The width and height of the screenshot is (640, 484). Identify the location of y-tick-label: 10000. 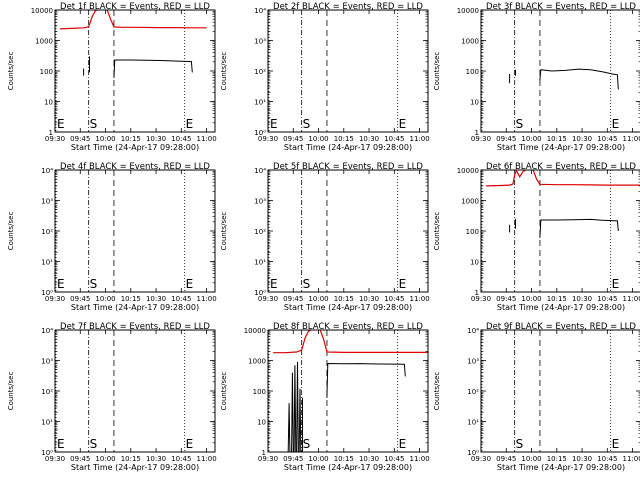
(468, 171).